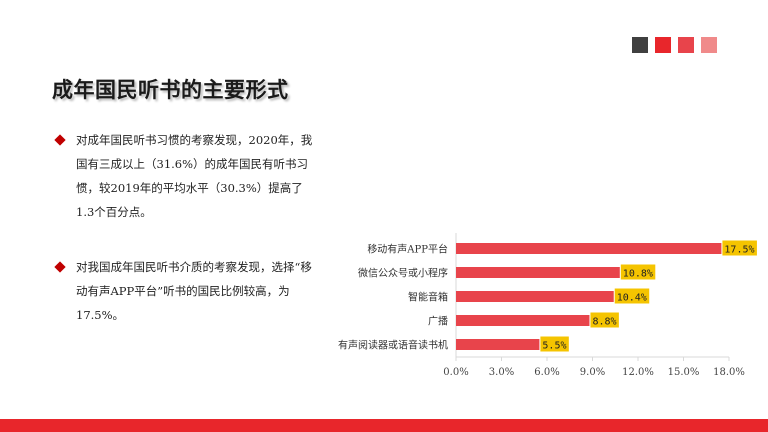 Image resolution: width=768 pixels, height=432 pixels. Describe the element at coordinates (403, 273) in the screenshot. I see `category-label: 微信公众号或小程序` at that location.